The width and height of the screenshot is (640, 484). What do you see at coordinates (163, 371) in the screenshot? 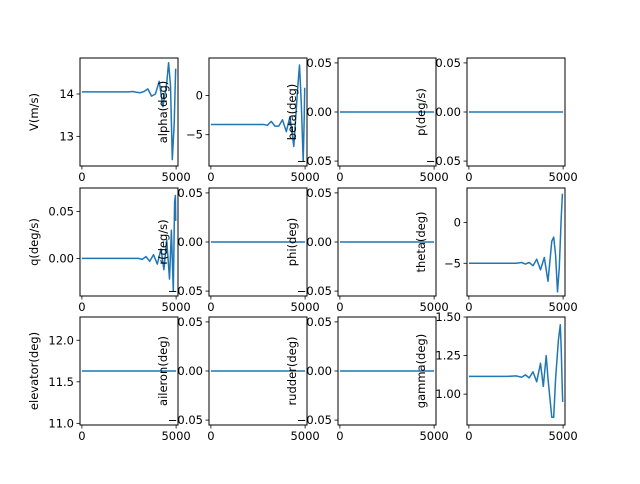
I see `y-axis-label: aileron(deg)` at bounding box center [163, 371].